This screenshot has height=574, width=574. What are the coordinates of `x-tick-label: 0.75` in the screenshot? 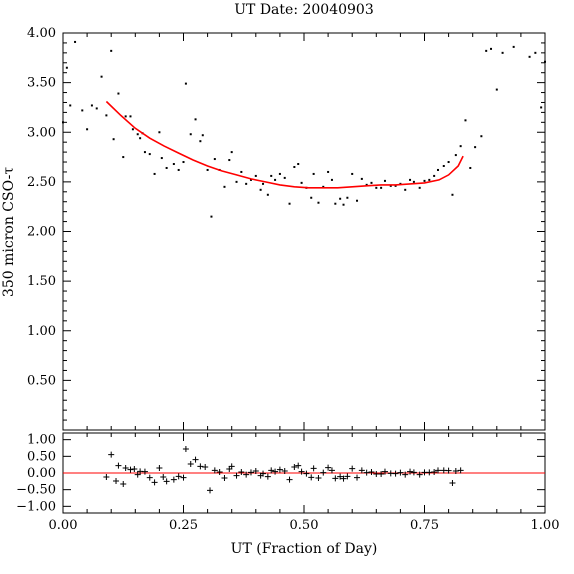 It's located at (424, 525).